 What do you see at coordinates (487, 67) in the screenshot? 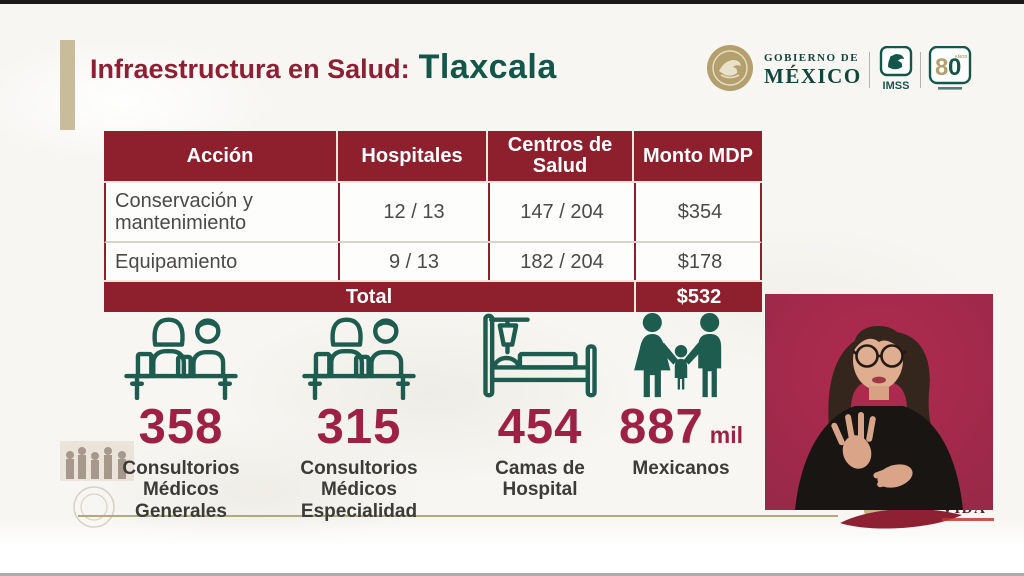
I see `title-state: Tlaxcala` at bounding box center [487, 67].